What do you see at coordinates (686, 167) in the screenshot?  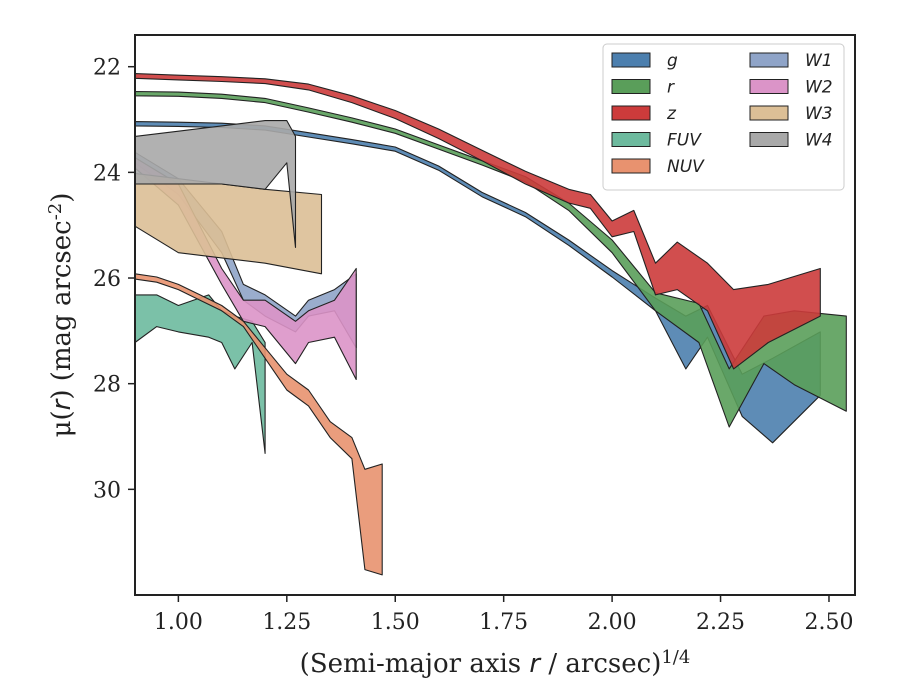 I see `legend-label: NUV` at bounding box center [686, 167].